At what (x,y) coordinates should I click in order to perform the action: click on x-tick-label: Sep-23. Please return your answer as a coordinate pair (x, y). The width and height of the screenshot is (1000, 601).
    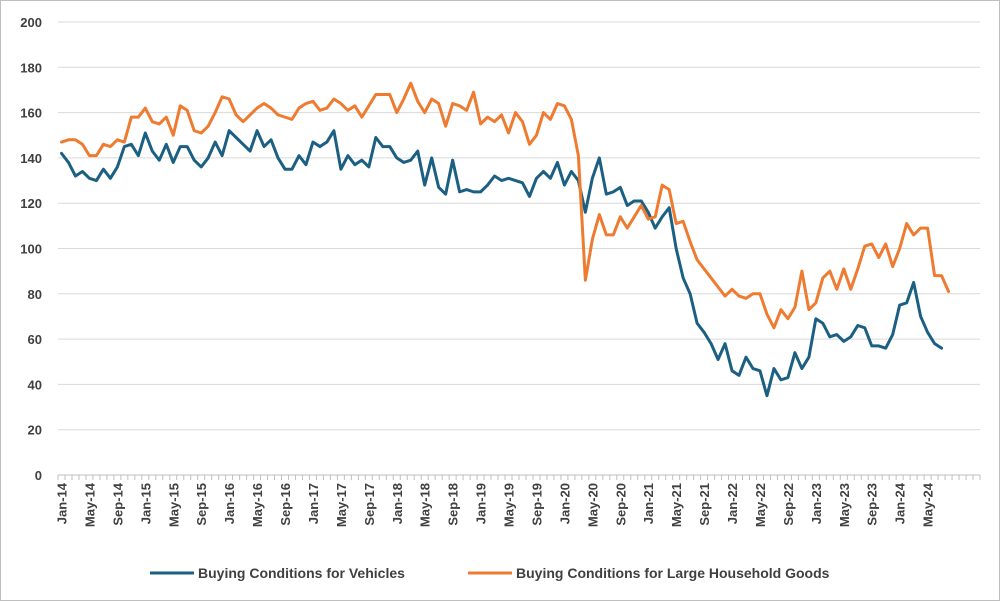
    Looking at the image, I should click on (872, 504).